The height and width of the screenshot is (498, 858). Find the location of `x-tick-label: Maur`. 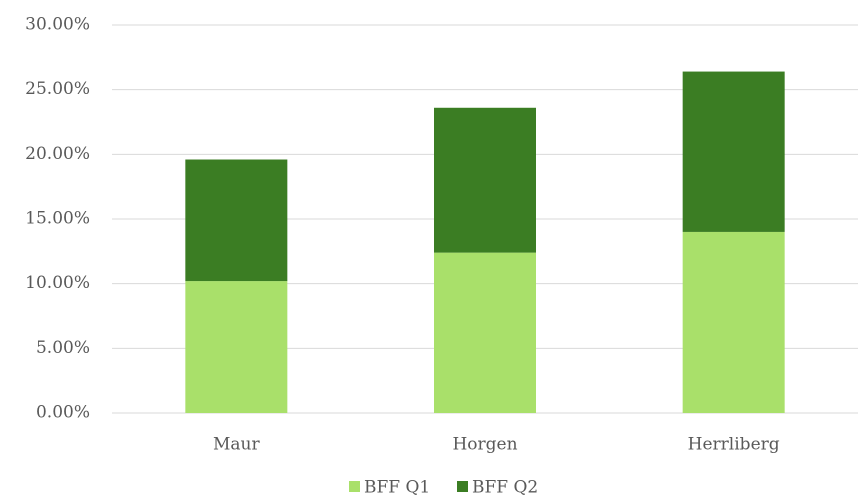

x-tick-label: Maur is located at coordinates (236, 445).